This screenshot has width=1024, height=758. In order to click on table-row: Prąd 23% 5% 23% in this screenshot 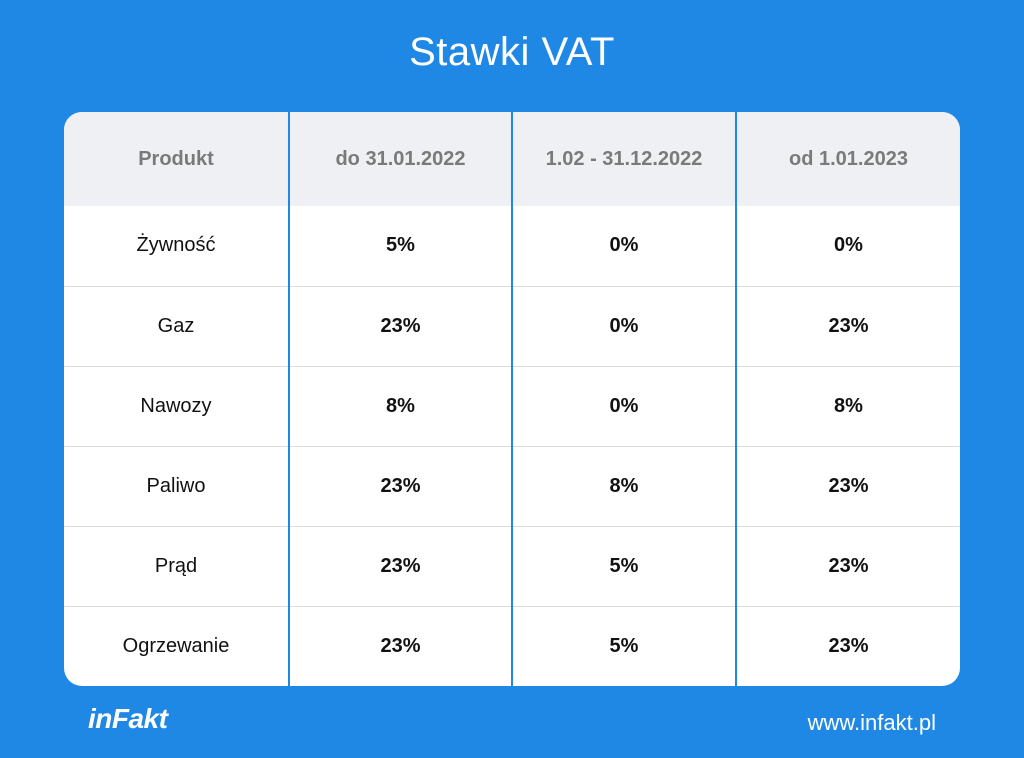, I will do `click(512, 565)`.